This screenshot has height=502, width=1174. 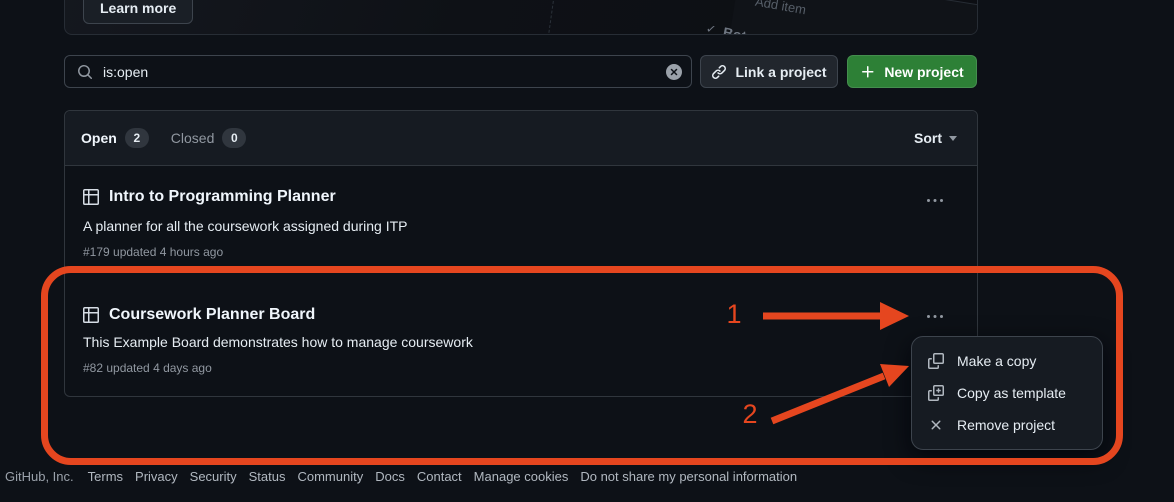 I want to click on menu-item-copy-as-template: Copy as template, so click(x=1007, y=393).